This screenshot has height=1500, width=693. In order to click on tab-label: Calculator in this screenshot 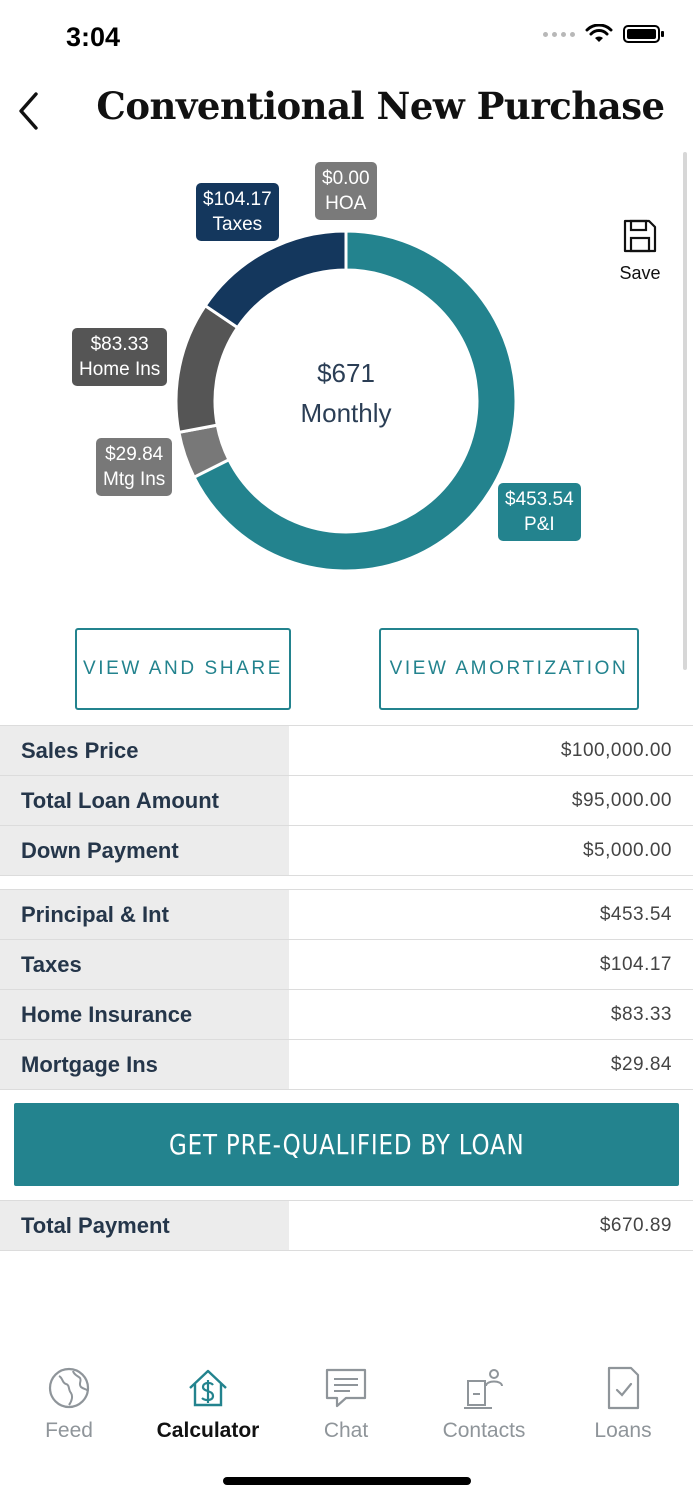, I will do `click(208, 1430)`.